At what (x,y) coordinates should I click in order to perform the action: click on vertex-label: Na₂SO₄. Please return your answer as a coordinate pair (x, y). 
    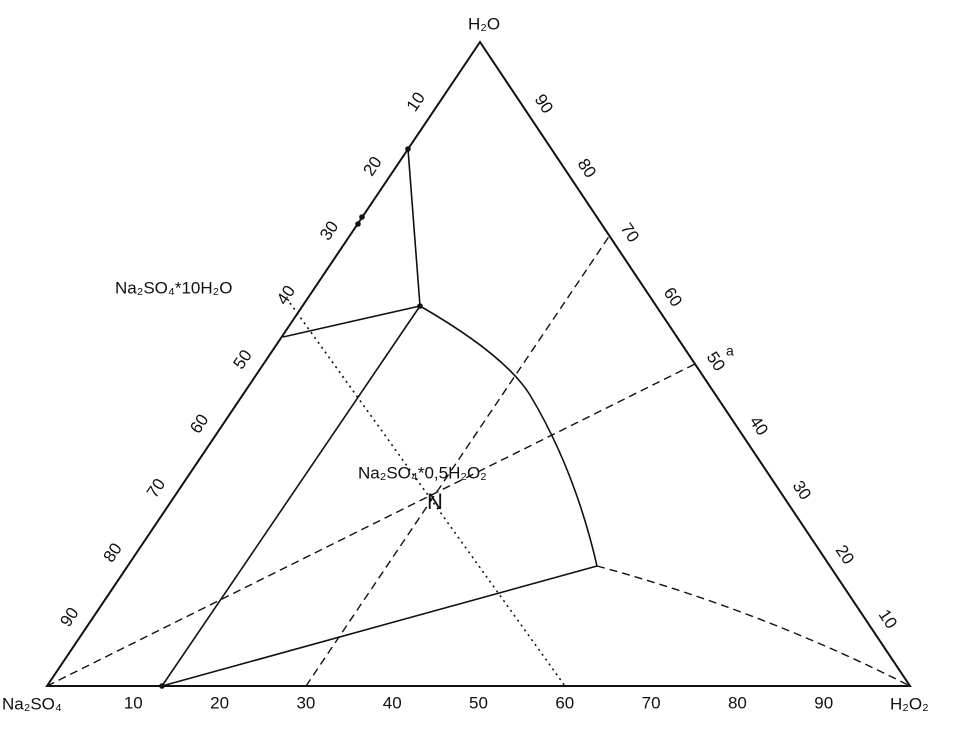
    Looking at the image, I should click on (32, 703).